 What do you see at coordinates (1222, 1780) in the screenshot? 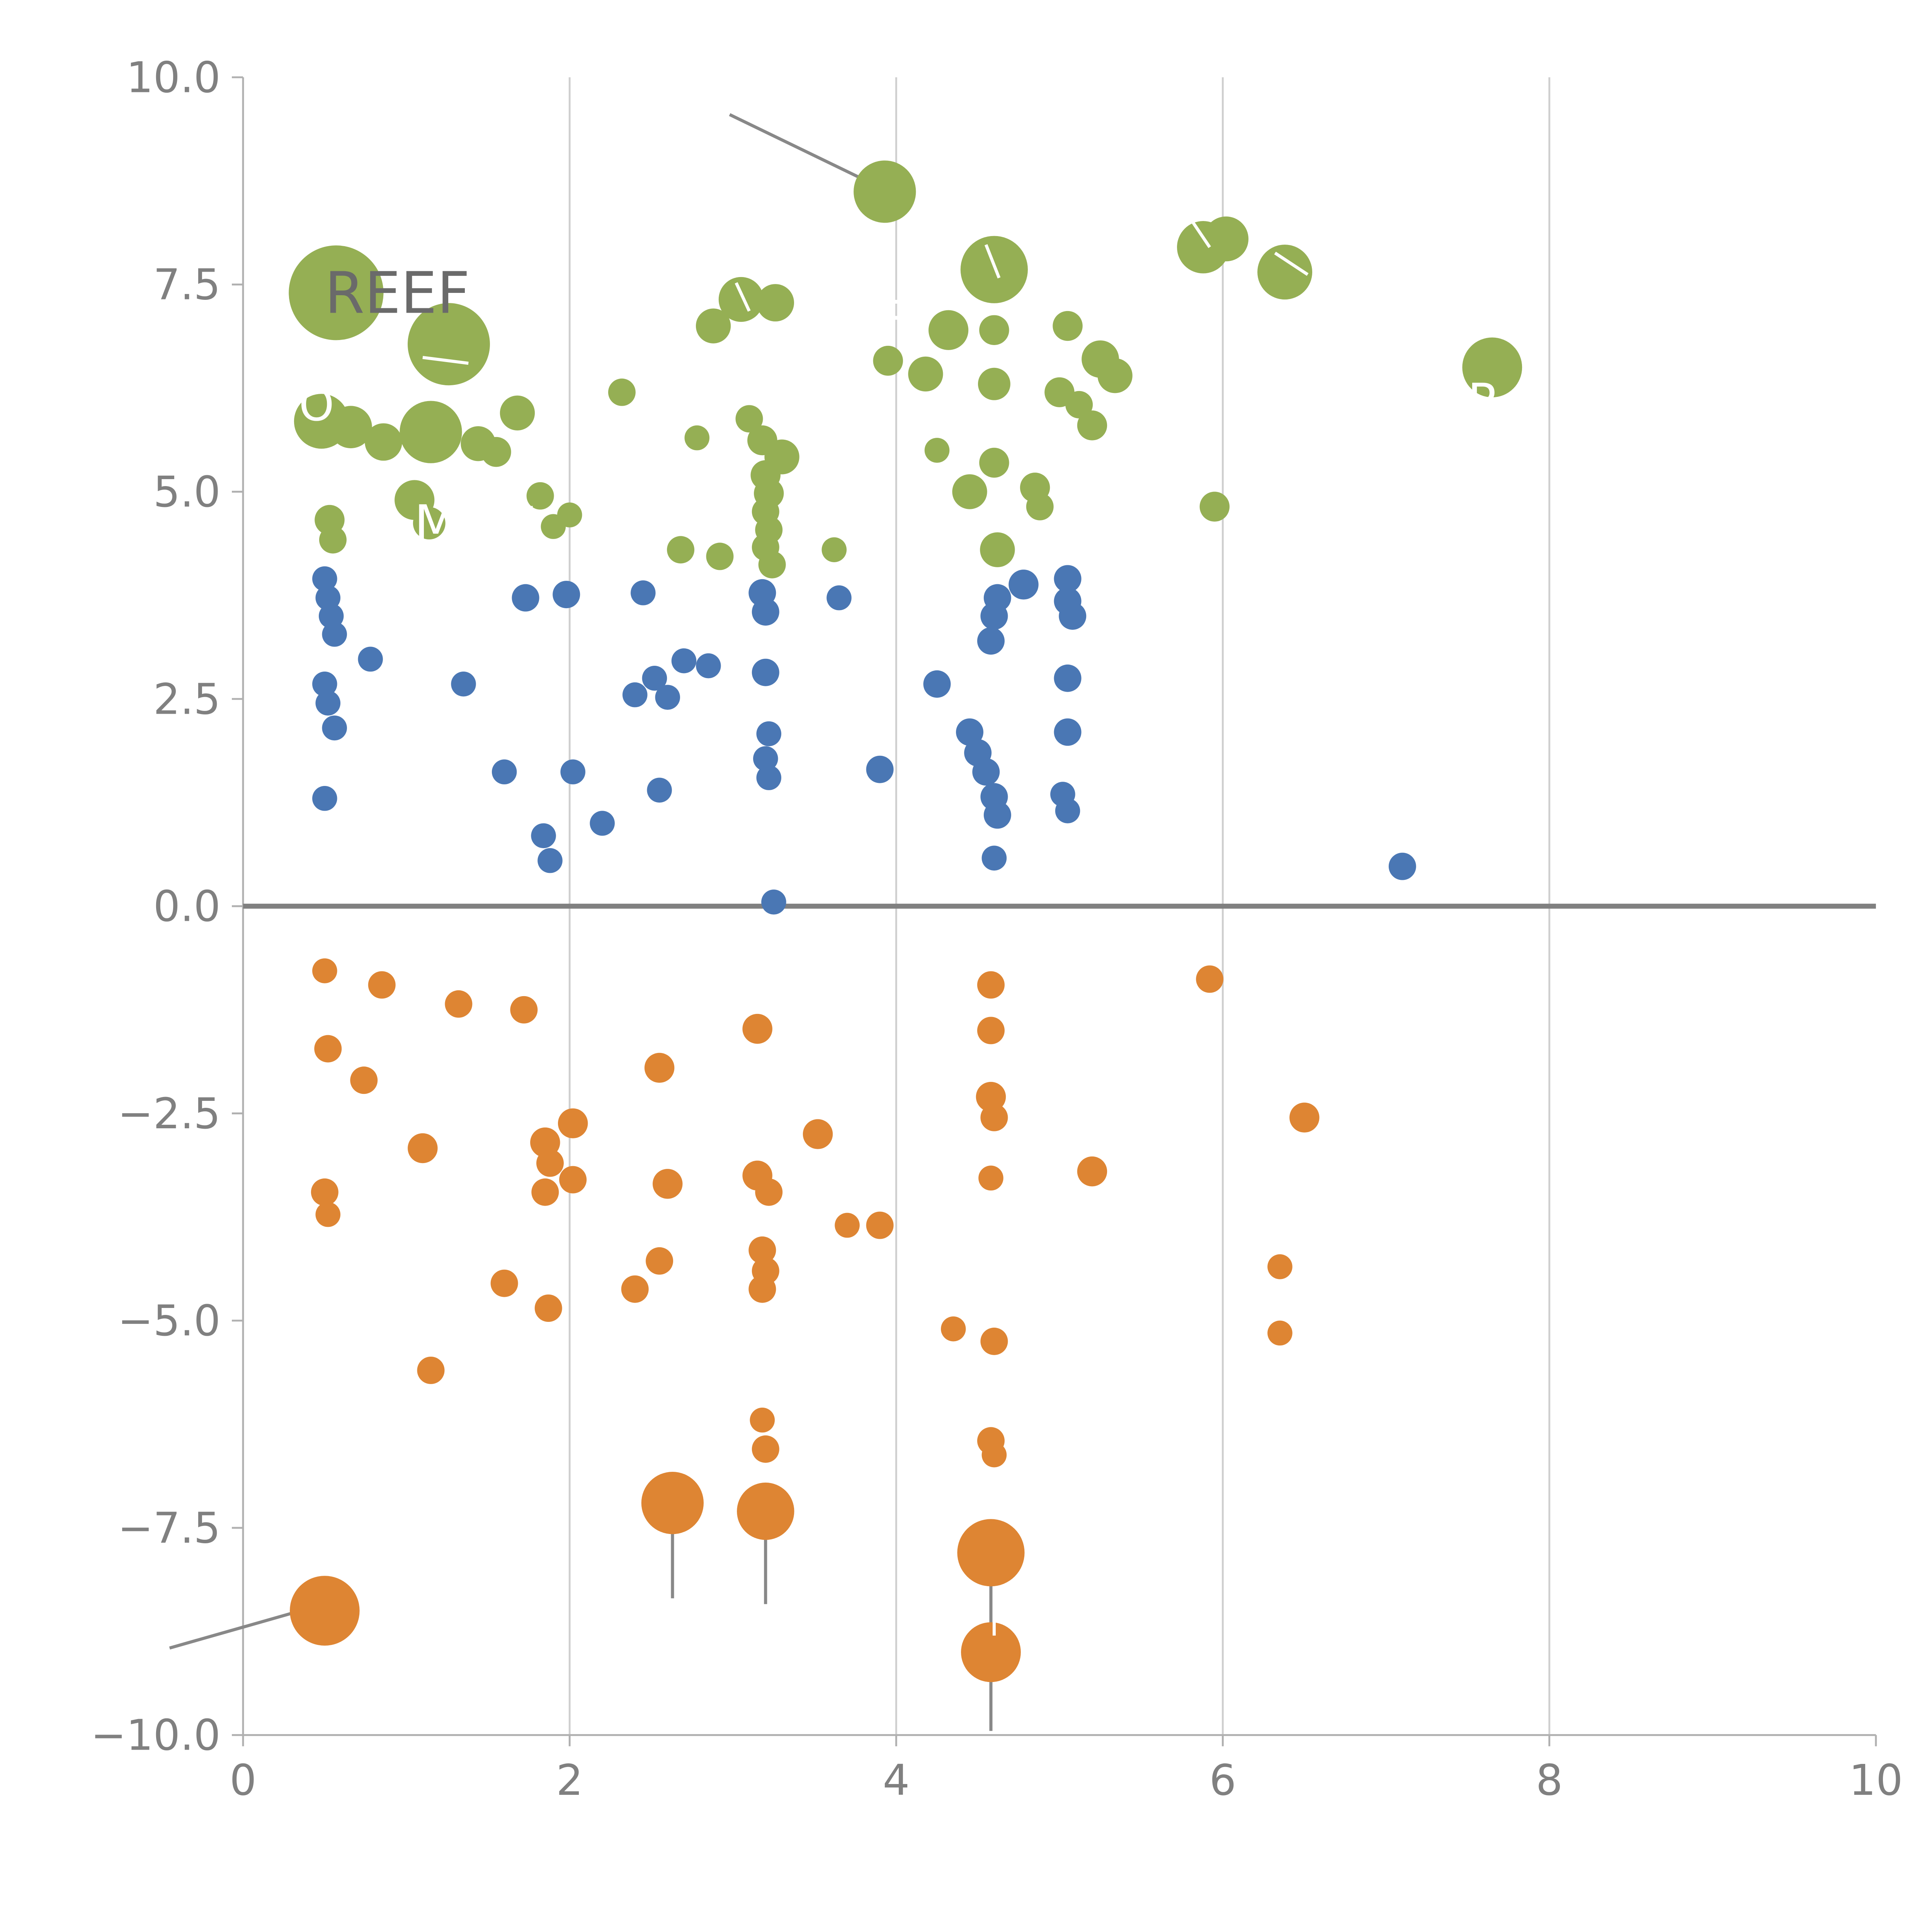
I see `x-axis-tick-label: 6` at bounding box center [1222, 1780].